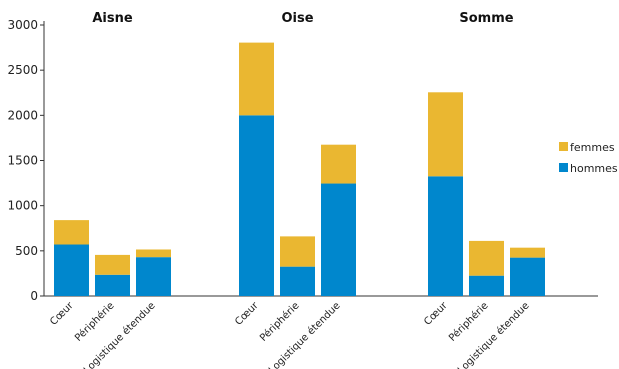 The height and width of the screenshot is (369, 619). Describe the element at coordinates (22, 206) in the screenshot. I see `y-tick-label: 1000` at that location.